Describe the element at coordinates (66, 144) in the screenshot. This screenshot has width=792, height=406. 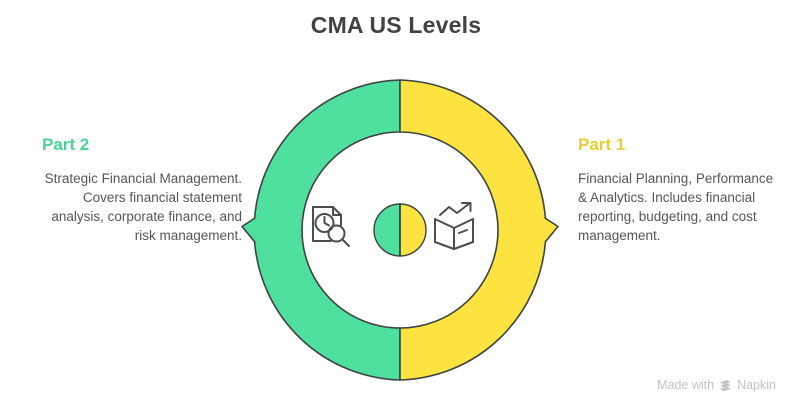
I see `left-section-heading: Part 2` at that location.